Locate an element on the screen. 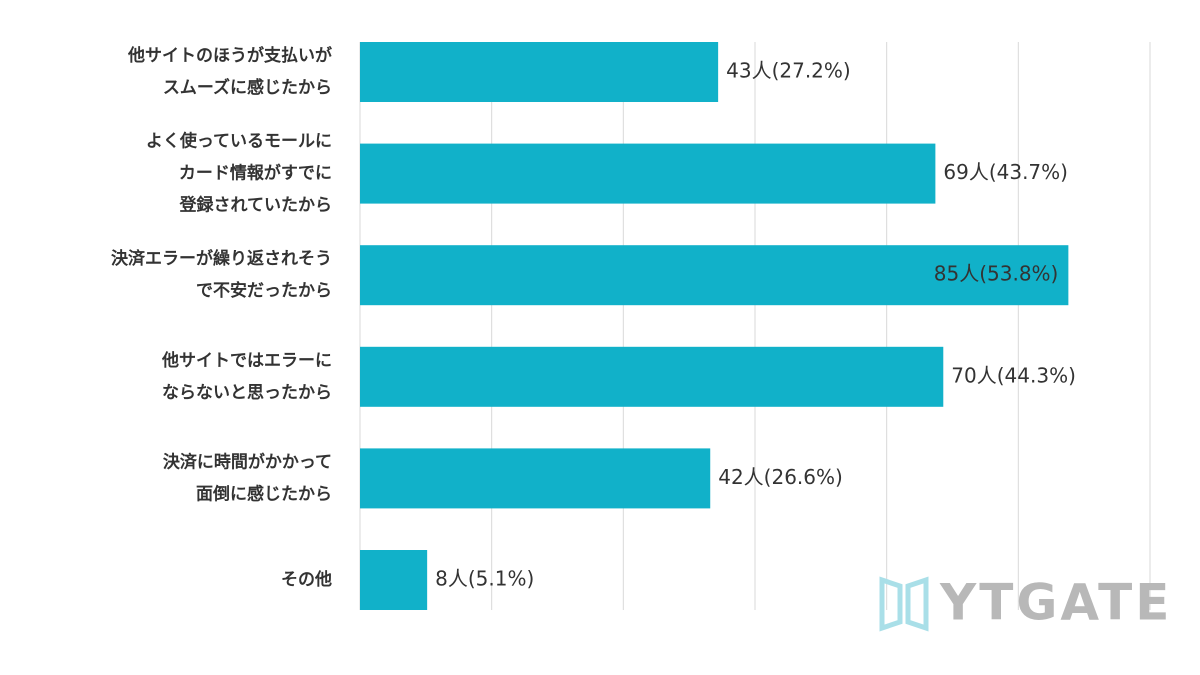 Image resolution: width=1200 pixels, height=675 pixels. category-label: 他サイトのほうが支払いがスムーズに感じたから is located at coordinates (229, 71).